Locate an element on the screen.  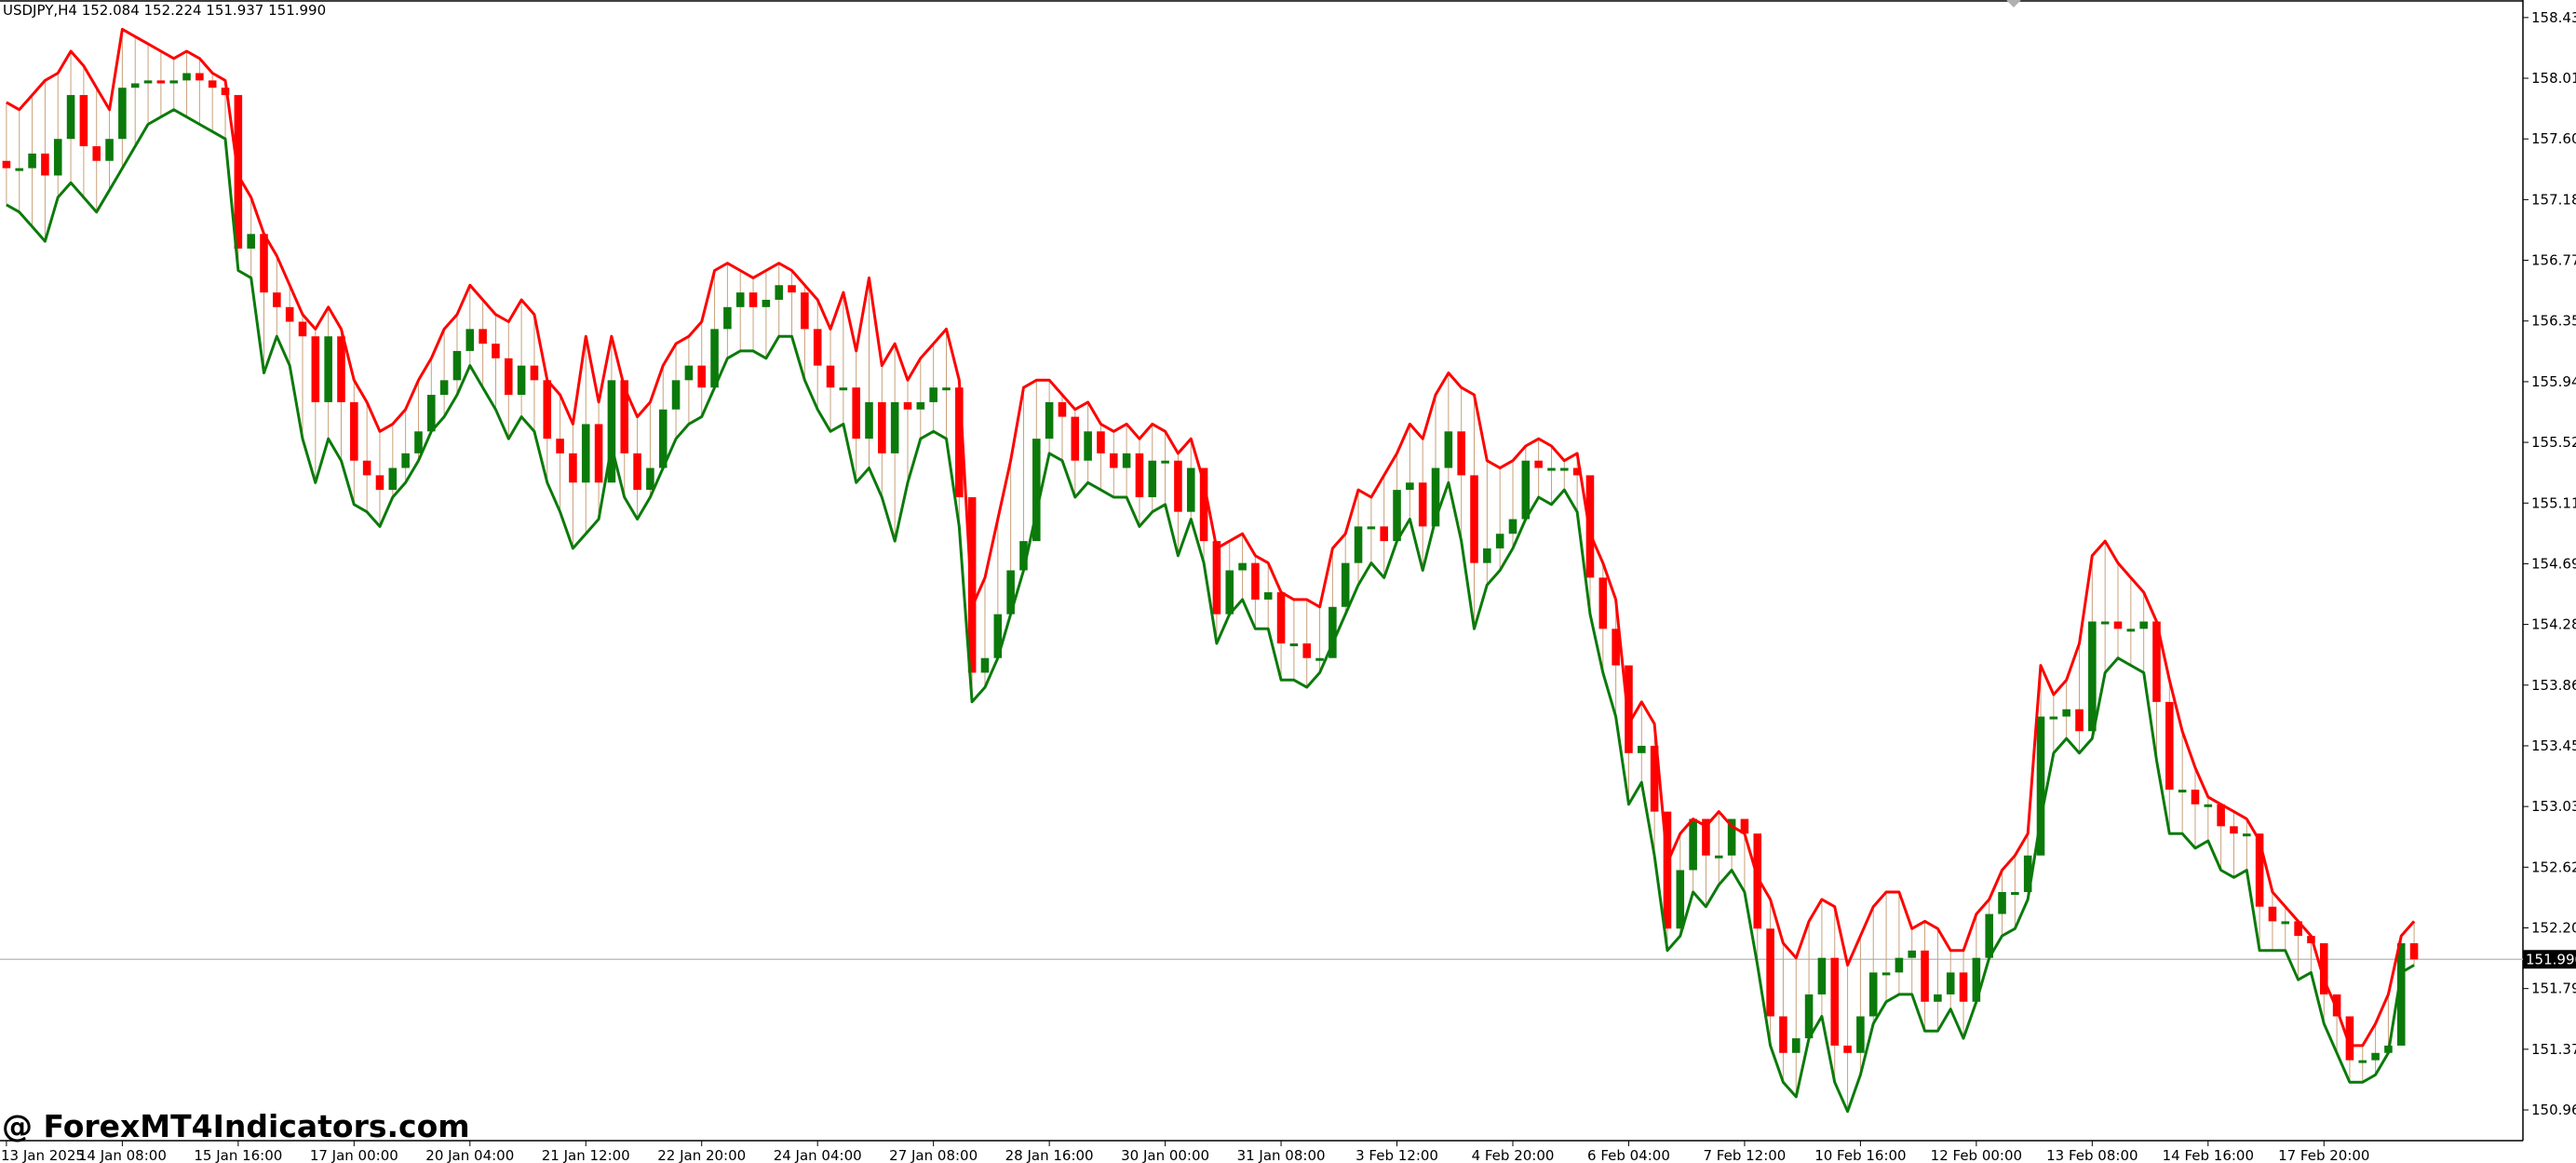
y-tick-label: 150.960 is located at coordinates (2553, 1110).